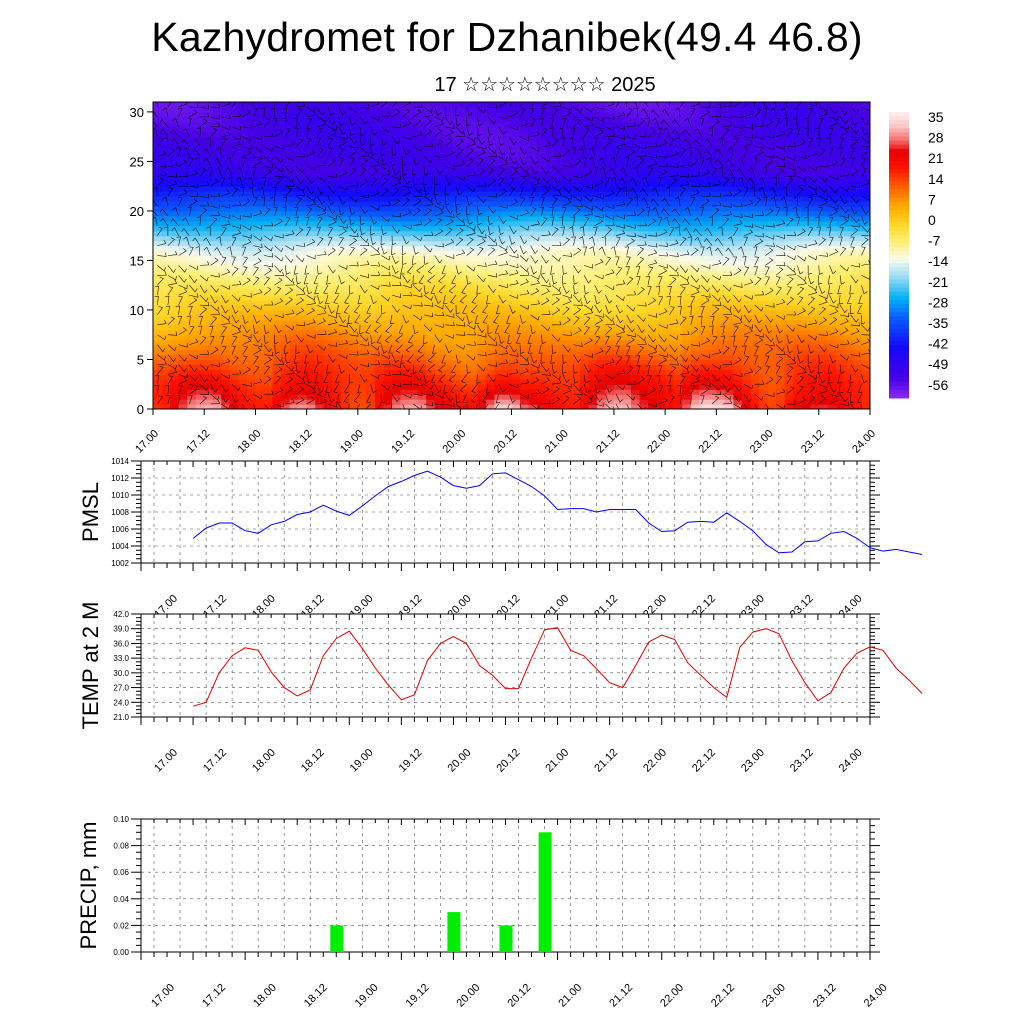 Image resolution: width=1024 pixels, height=1024 pixels. What do you see at coordinates (507, 37) in the screenshot?
I see `chart-title: Kazhydromet for Dzhanibek(49.4 46.8)` at bounding box center [507, 37].